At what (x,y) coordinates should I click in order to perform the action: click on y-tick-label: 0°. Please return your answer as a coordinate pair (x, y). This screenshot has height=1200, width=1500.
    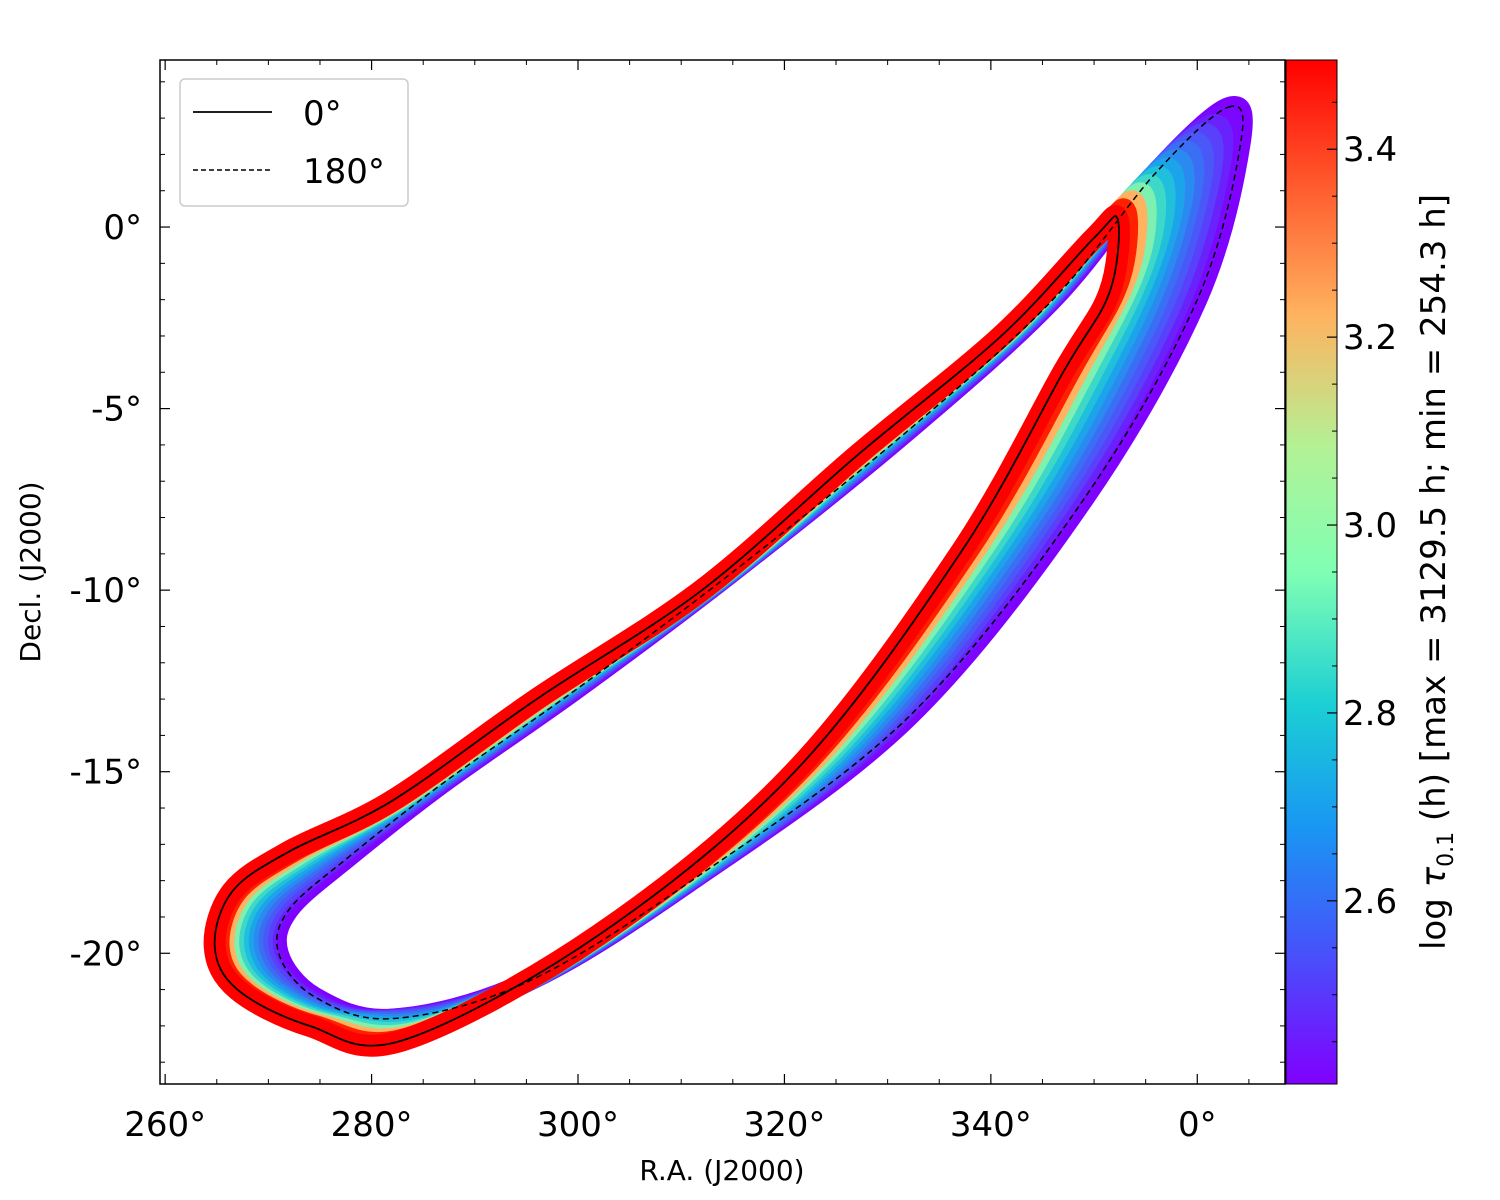
    Looking at the image, I should click on (122, 228).